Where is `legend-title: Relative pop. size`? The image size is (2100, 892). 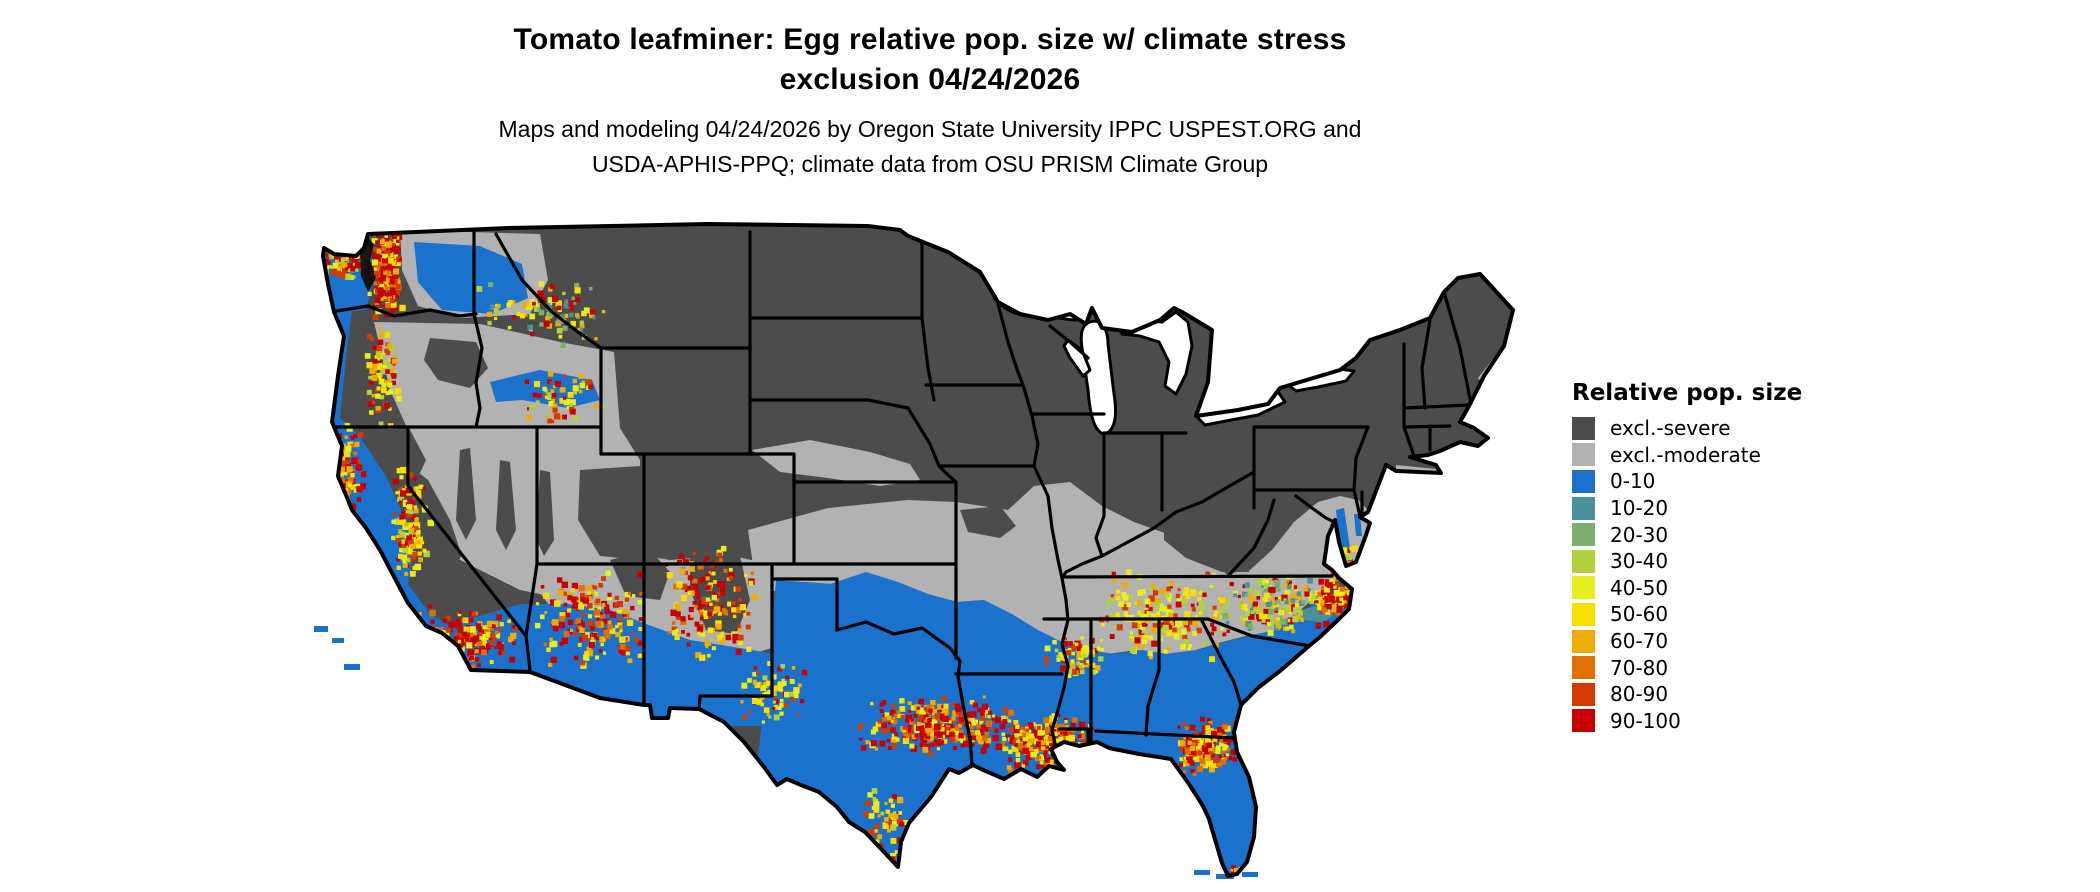 legend-title: Relative pop. size is located at coordinates (1687, 393).